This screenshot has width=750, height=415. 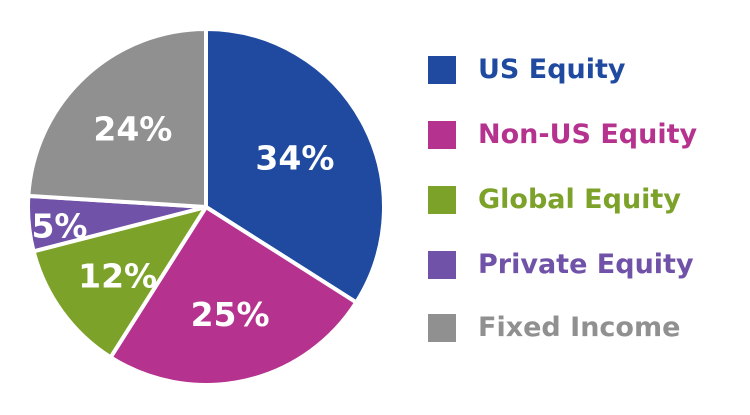 I want to click on legend-item-private-equity: Private Equity, so click(x=561, y=265).